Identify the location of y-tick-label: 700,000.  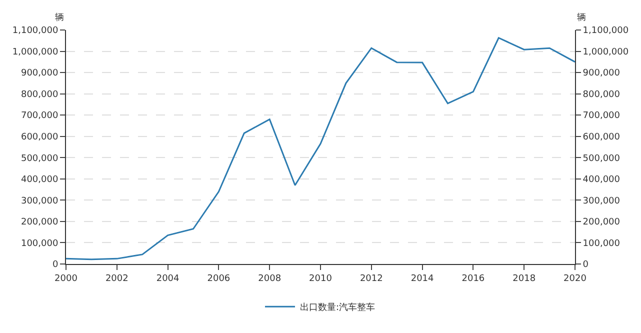
(39, 116).